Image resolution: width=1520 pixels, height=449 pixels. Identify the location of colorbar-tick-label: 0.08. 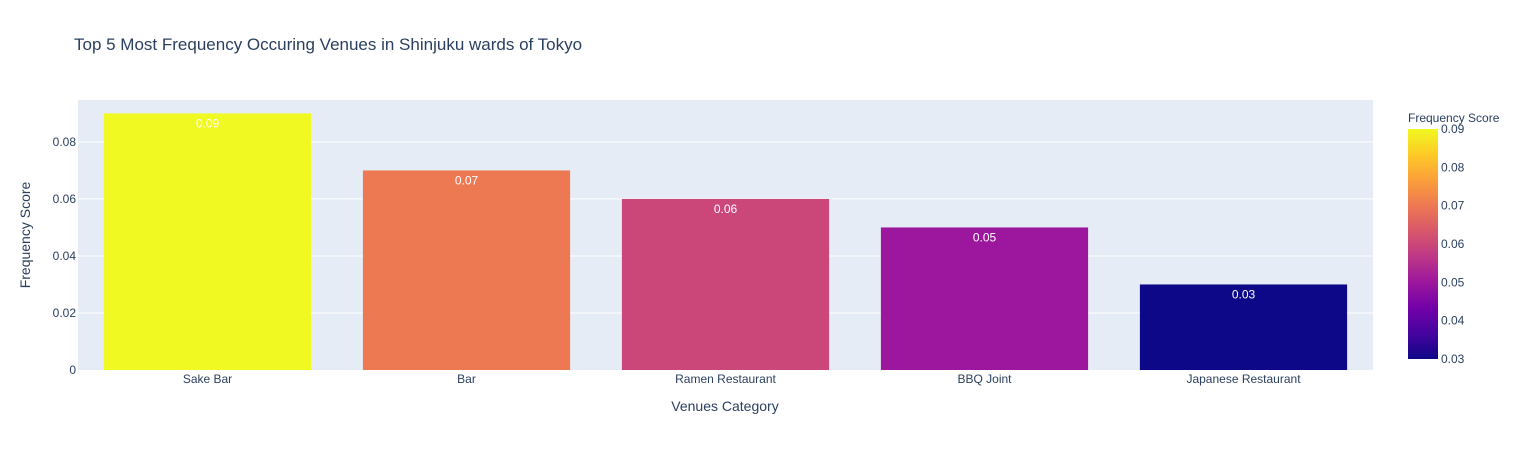
(1453, 167).